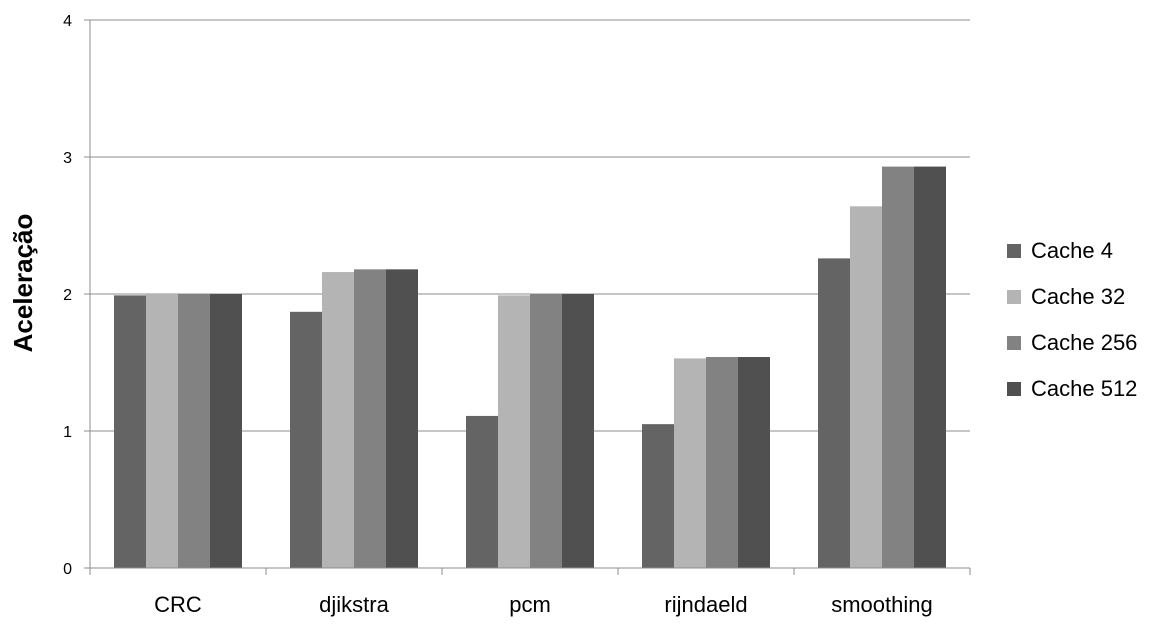 The height and width of the screenshot is (628, 1152). What do you see at coordinates (1072, 319) in the screenshot?
I see `legend: Cache 4 Cache 32 Cache 256 Cache 512` at bounding box center [1072, 319].